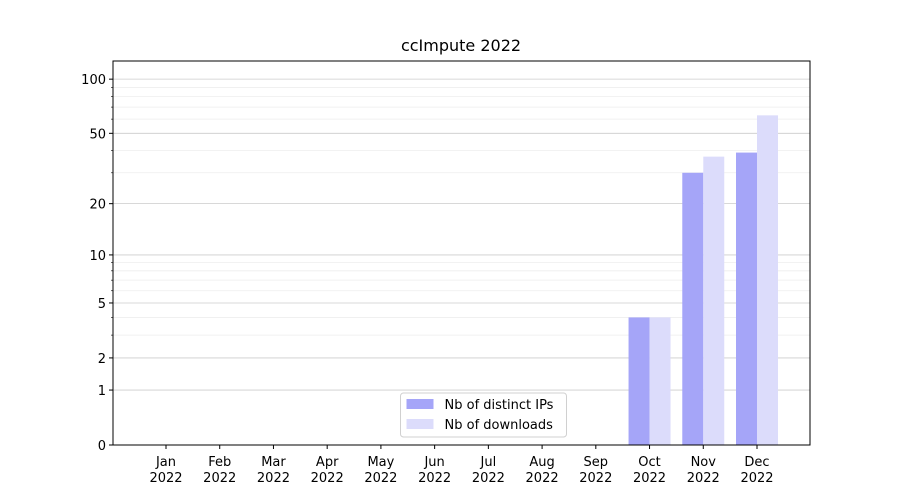 The width and height of the screenshot is (900, 504). What do you see at coordinates (649, 470) in the screenshot?
I see `x-tick-label: Oct 2022` at bounding box center [649, 470].